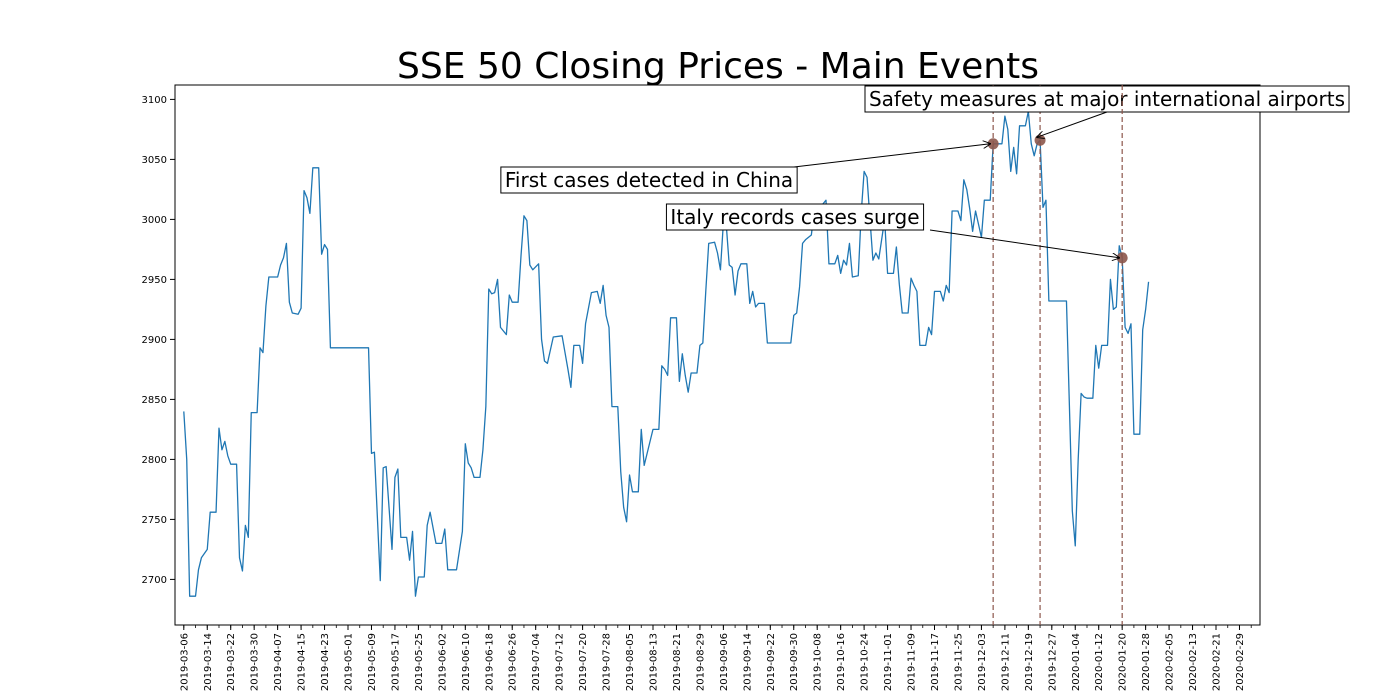 The image size is (1400, 700). Describe the element at coordinates (1217, 662) in the screenshot. I see `x-tick-label: 2020-02-21` at that location.